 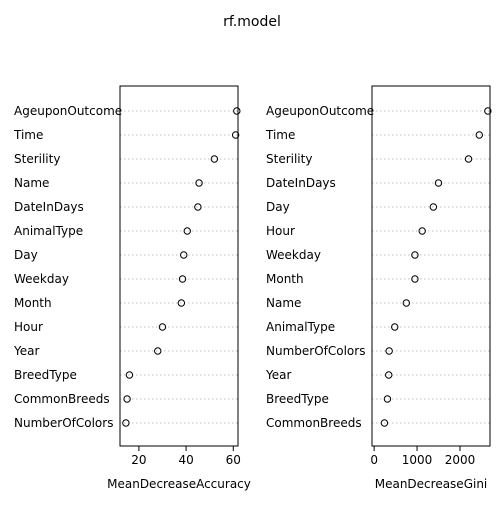 I want to click on x-axis-label: MeanDecreaseAccuracy, so click(x=179, y=484).